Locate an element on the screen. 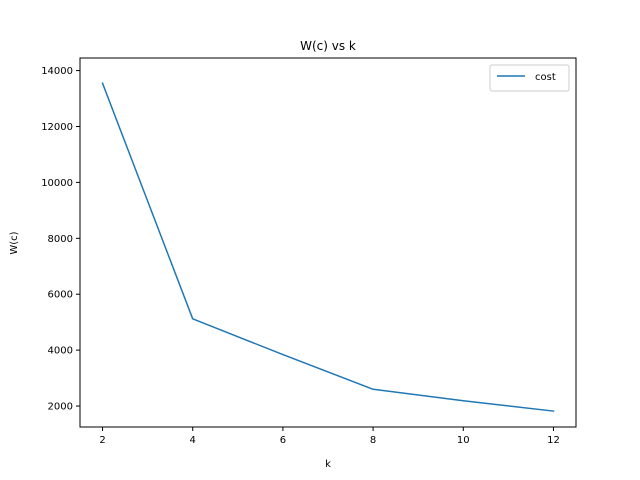 This screenshot has width=640, height=480. y-tick-label: 10000 is located at coordinates (57, 183).